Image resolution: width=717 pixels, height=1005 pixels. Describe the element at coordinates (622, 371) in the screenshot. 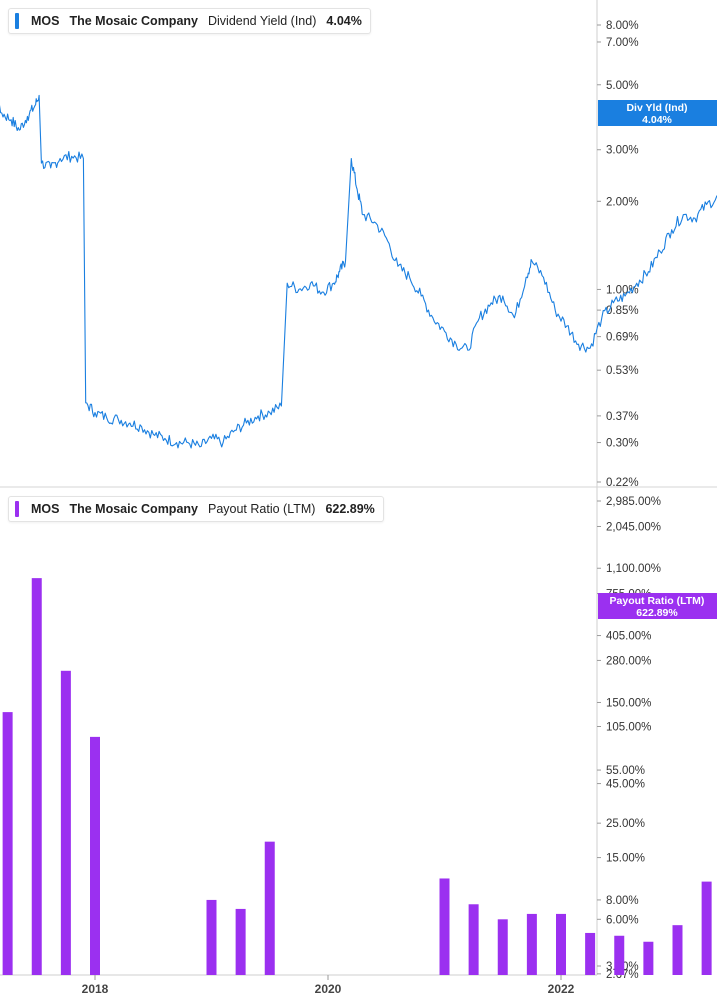

I see `y-tick-label-top: 0.53%` at that location.